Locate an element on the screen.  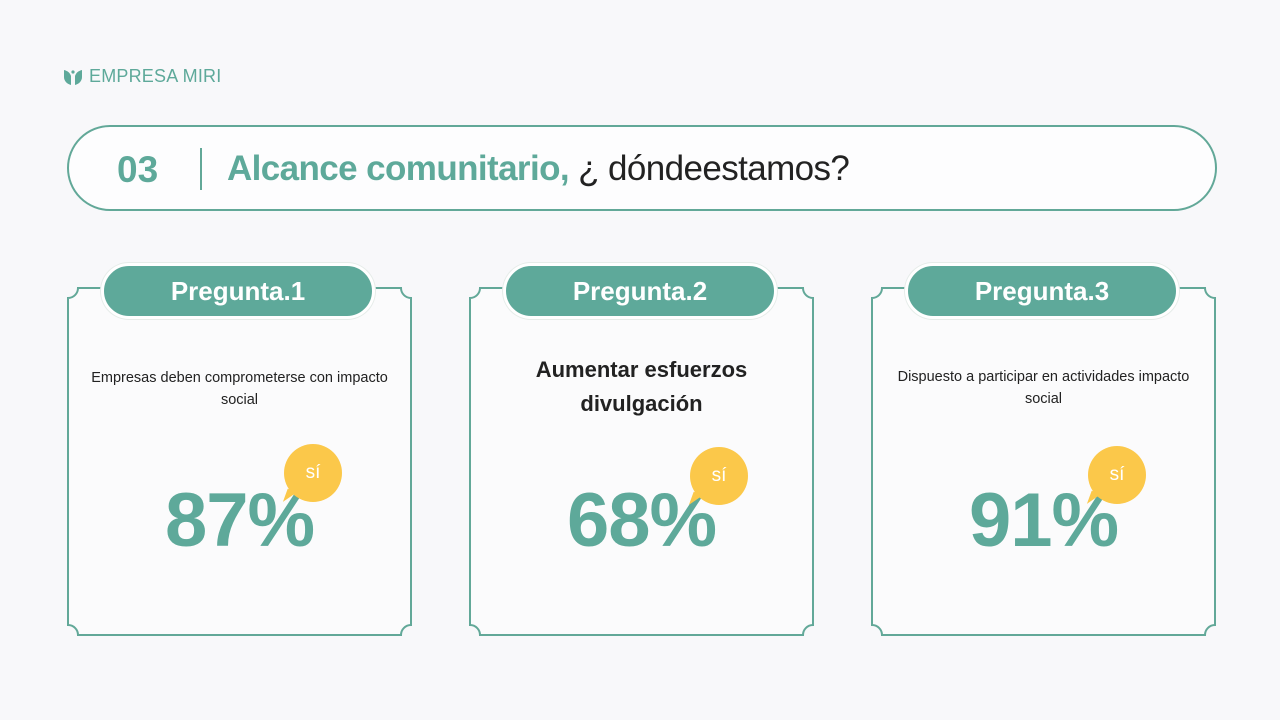
section-title-bar: 03 Alcance comunitario, ¿ dóndeestamos? is located at coordinates (642, 168).